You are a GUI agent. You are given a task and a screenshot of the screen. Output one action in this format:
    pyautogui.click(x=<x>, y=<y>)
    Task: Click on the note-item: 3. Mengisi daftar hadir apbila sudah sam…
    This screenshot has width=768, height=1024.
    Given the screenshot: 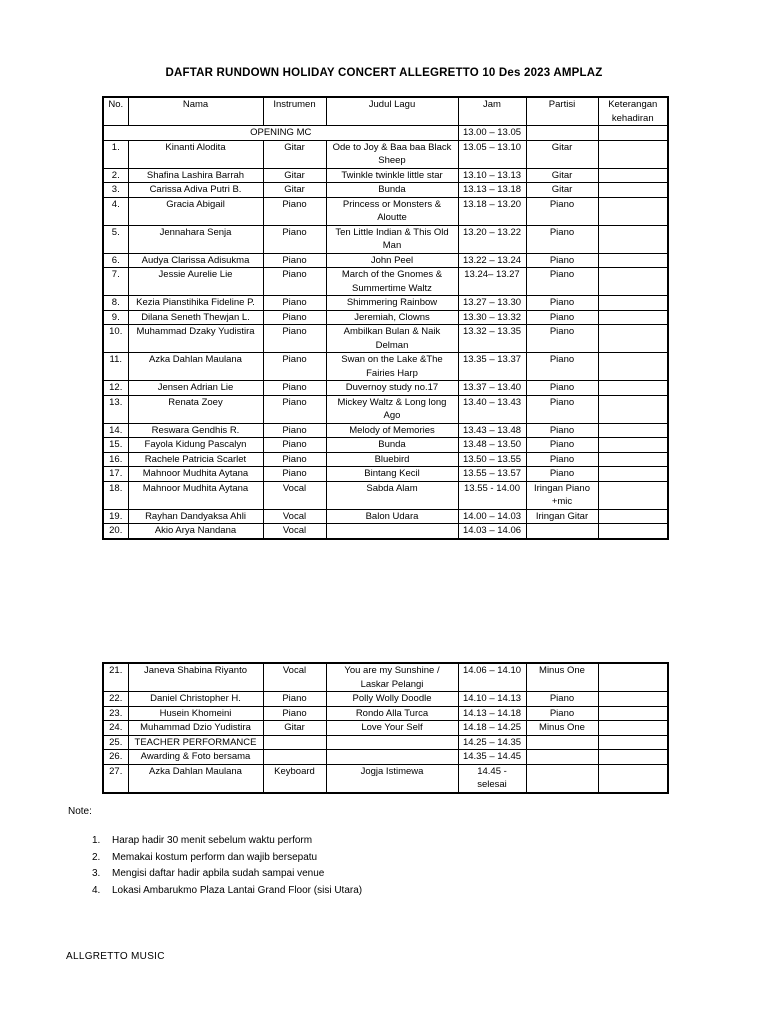 What is the action you would take?
    pyautogui.click(x=227, y=874)
    